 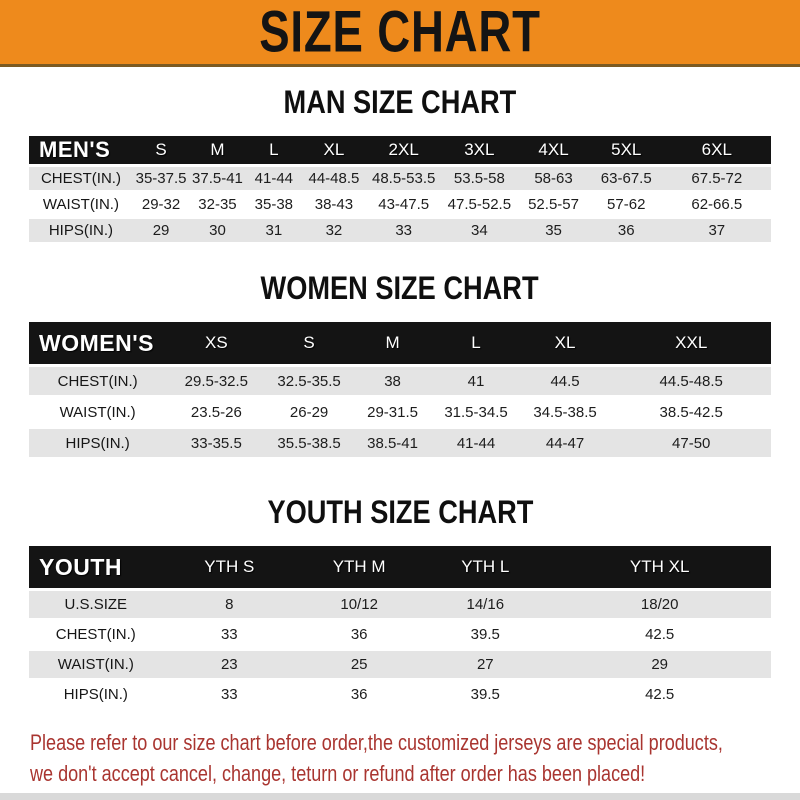 I want to click on women-header-row: WOMEN'S XS S M L XL XXL, so click(x=400, y=343).